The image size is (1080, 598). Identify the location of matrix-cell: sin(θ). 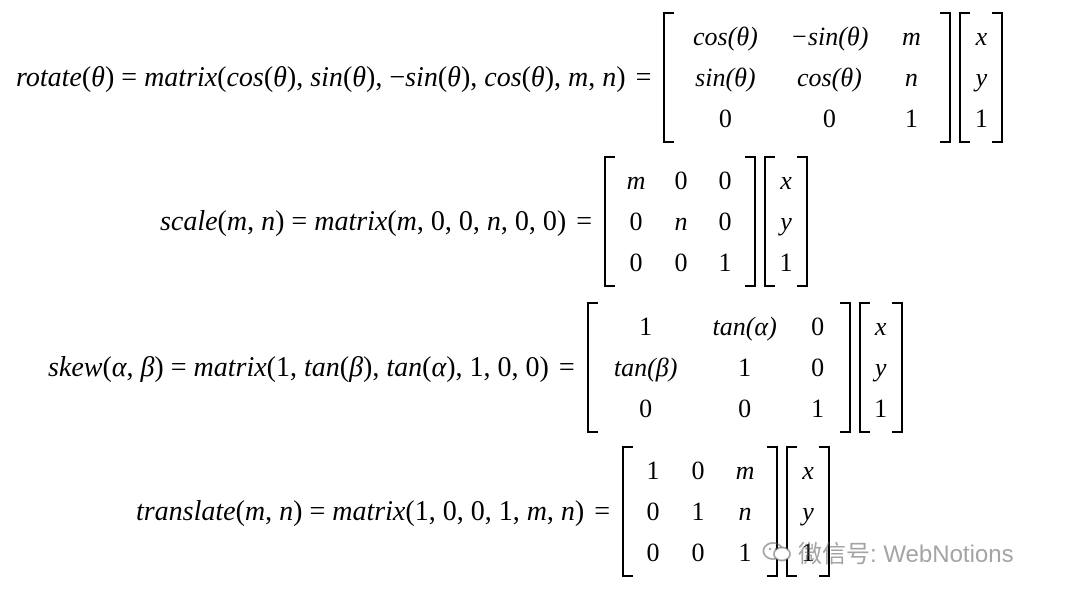
(725, 77).